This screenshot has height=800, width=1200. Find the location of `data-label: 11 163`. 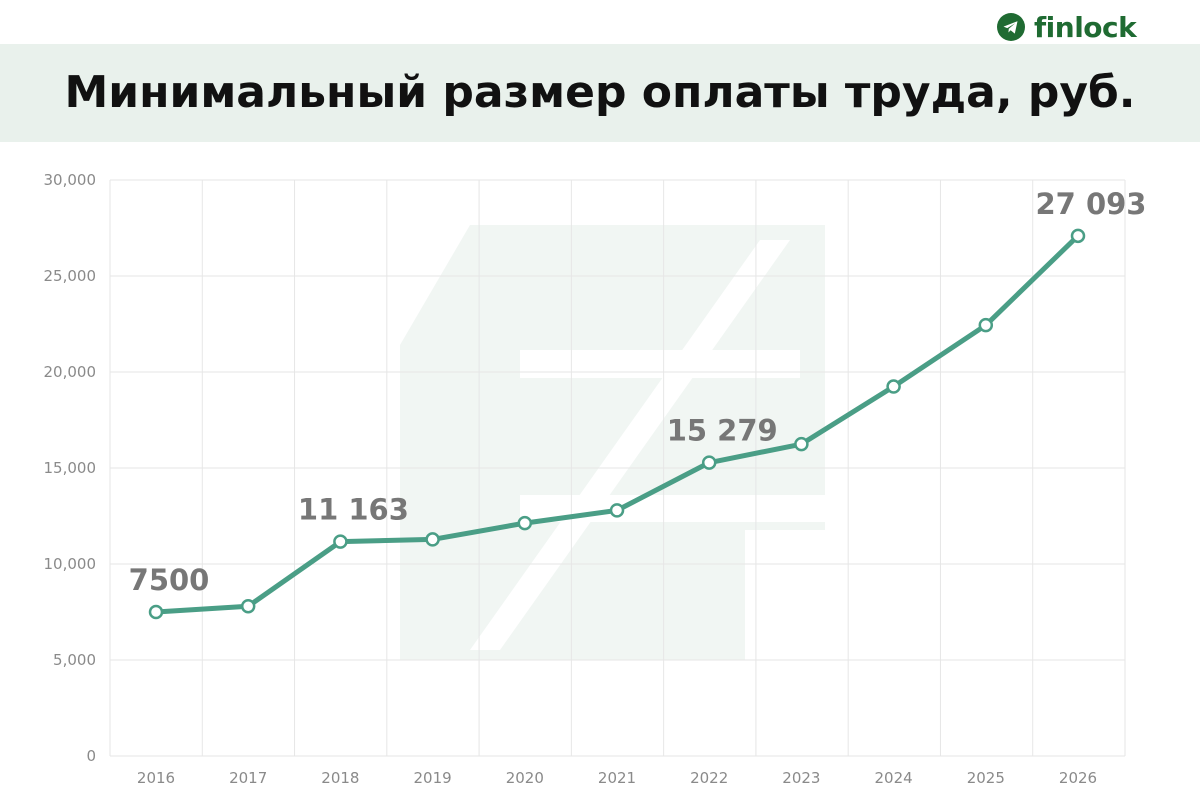

data-label: 11 163 is located at coordinates (353, 510).